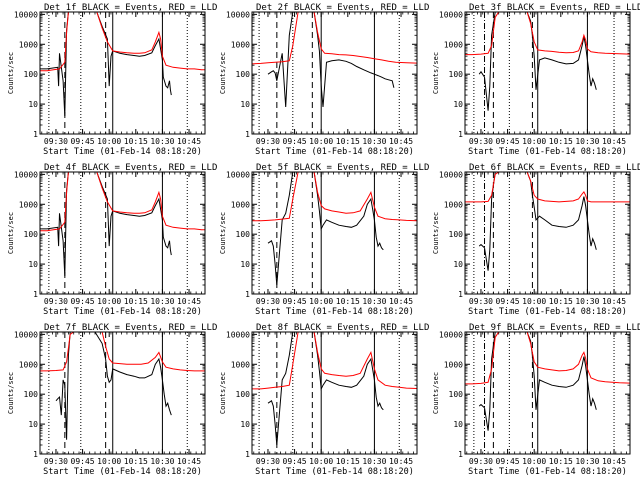  What do you see at coordinates (554, 8) in the screenshot?
I see `panel-title: Det 3f BLACK = Events, RED = LLD` at bounding box center [554, 8].